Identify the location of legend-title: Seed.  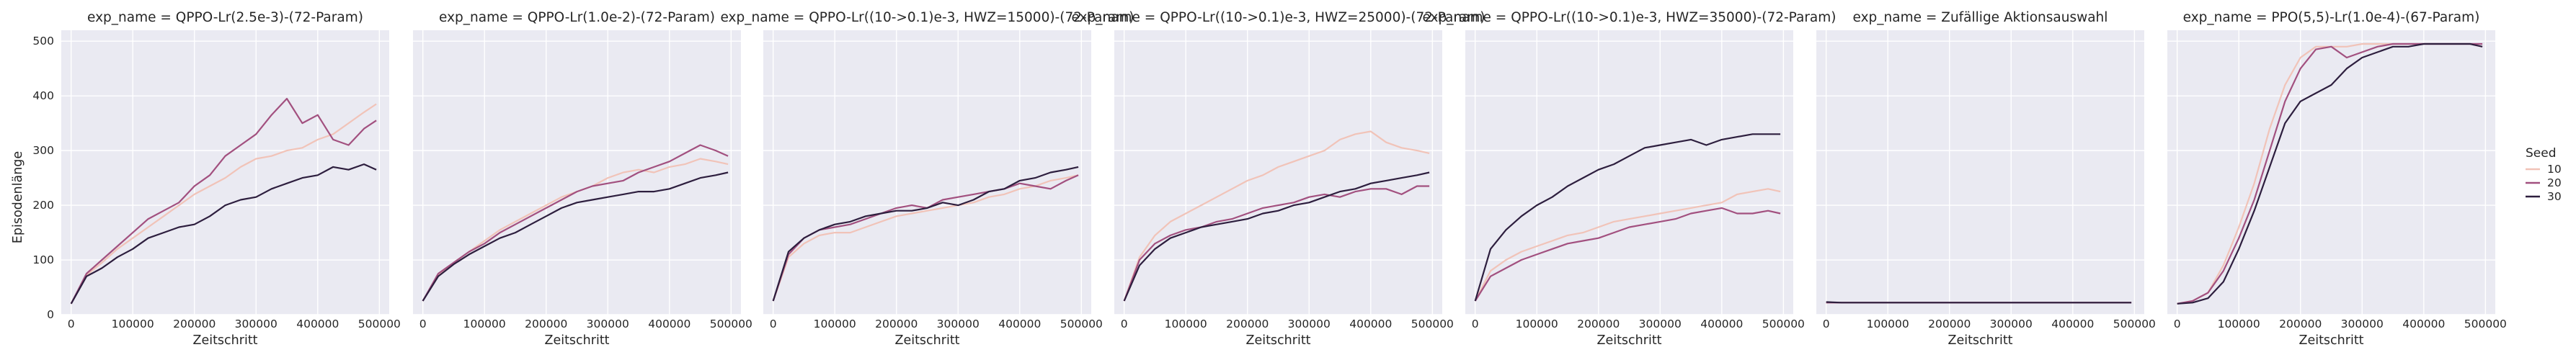
(2541, 153).